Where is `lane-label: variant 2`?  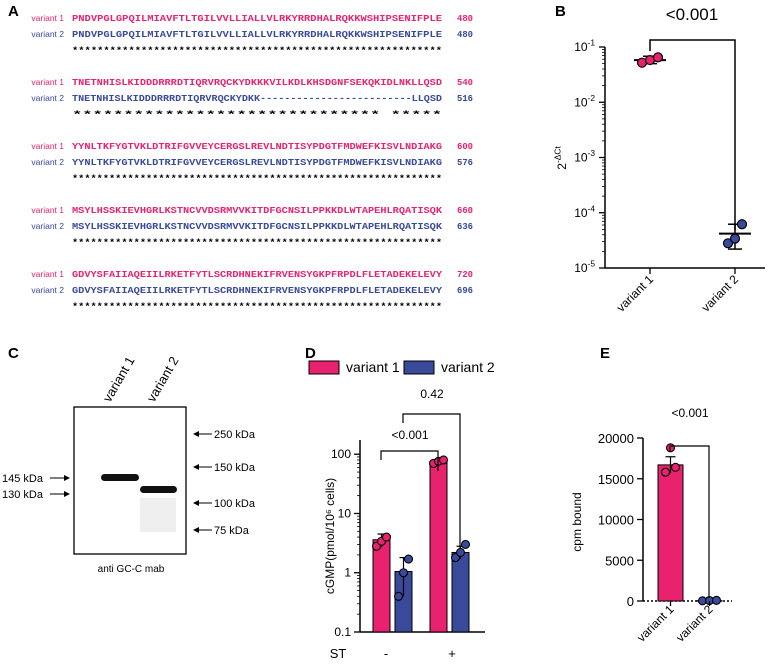 lane-label: variant 2 is located at coordinates (163, 379).